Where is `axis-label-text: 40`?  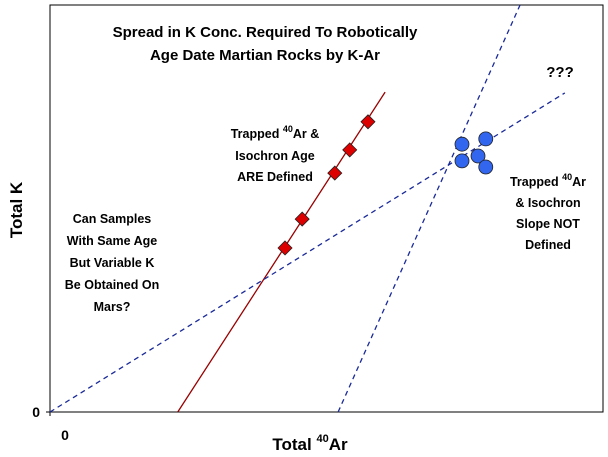
axis-label-text: 40 is located at coordinates (322, 439).